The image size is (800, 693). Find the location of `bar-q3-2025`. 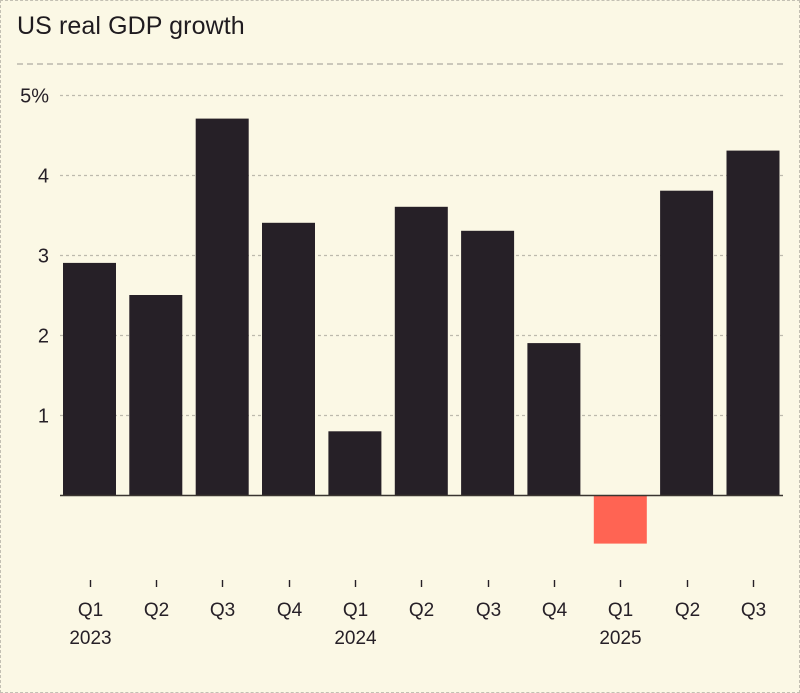

bar-q3-2025 is located at coordinates (753, 323).